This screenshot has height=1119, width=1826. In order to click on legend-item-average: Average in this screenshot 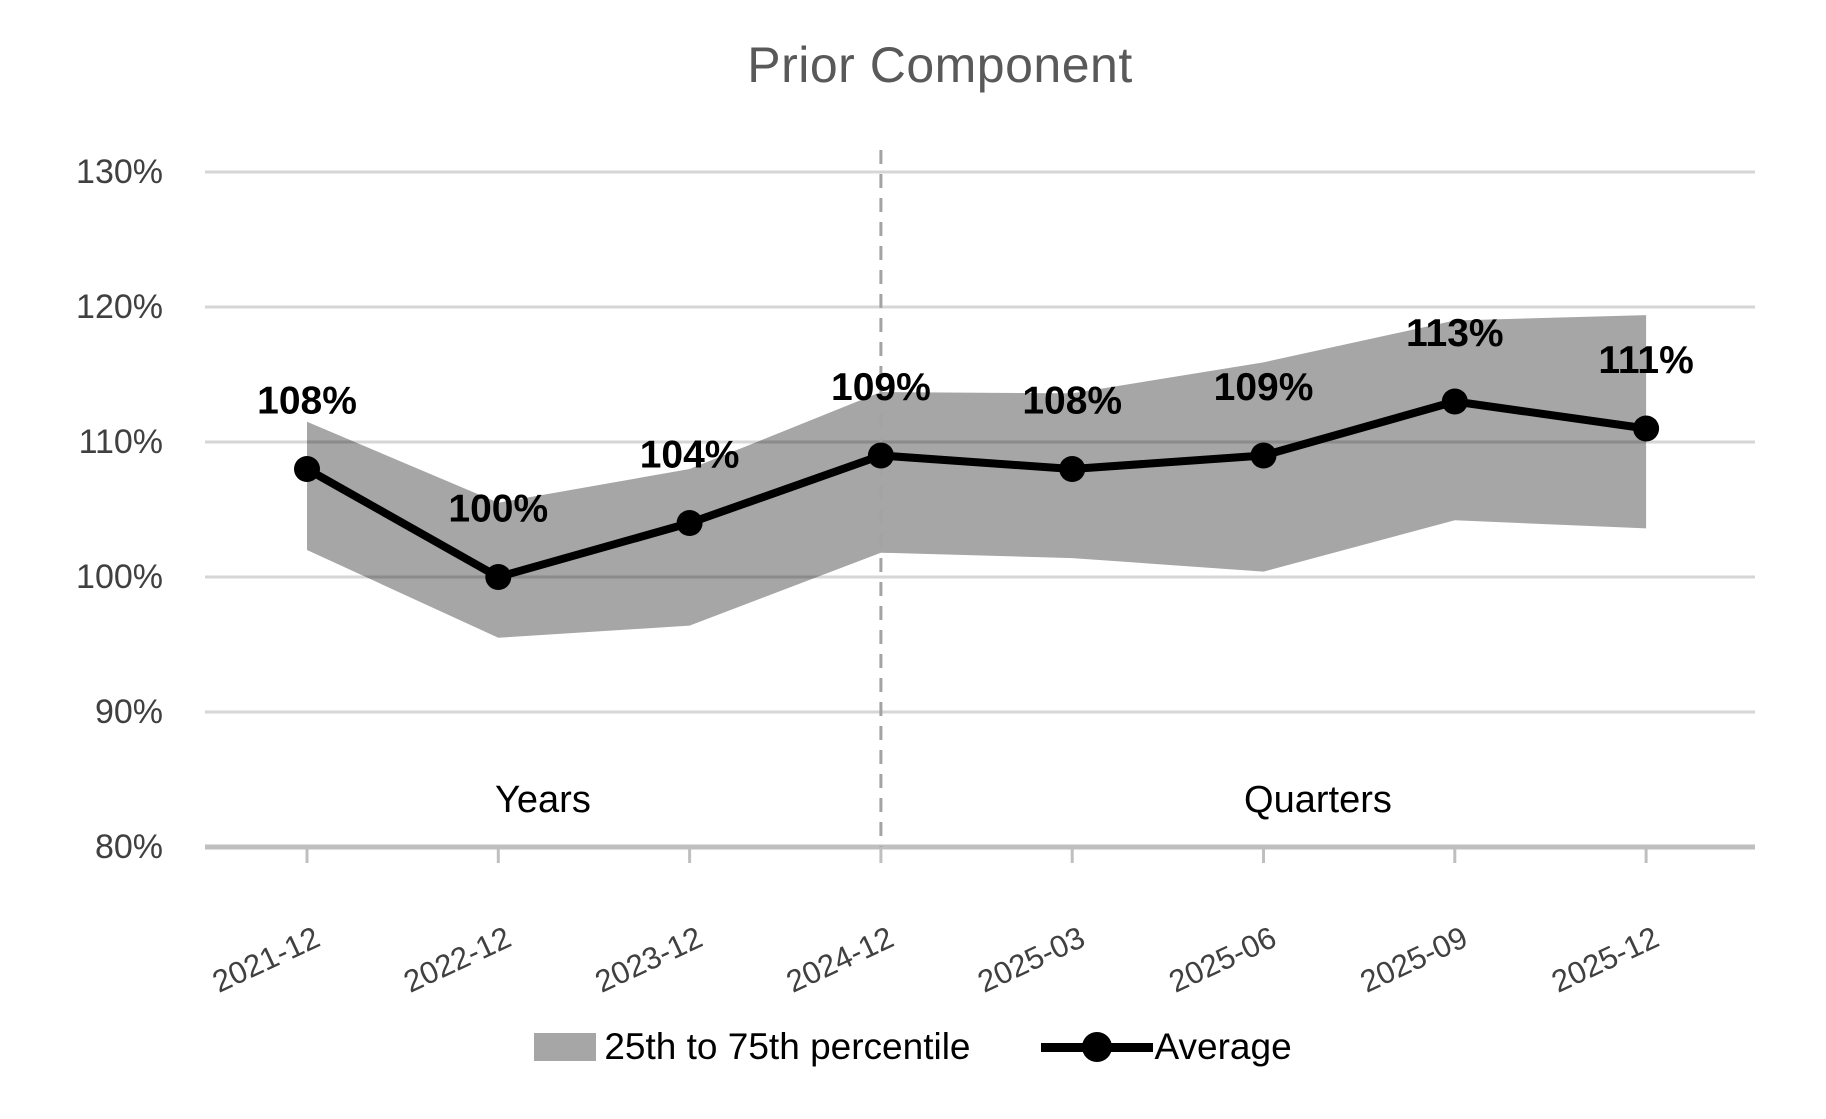, I will do `click(1166, 1047)`.